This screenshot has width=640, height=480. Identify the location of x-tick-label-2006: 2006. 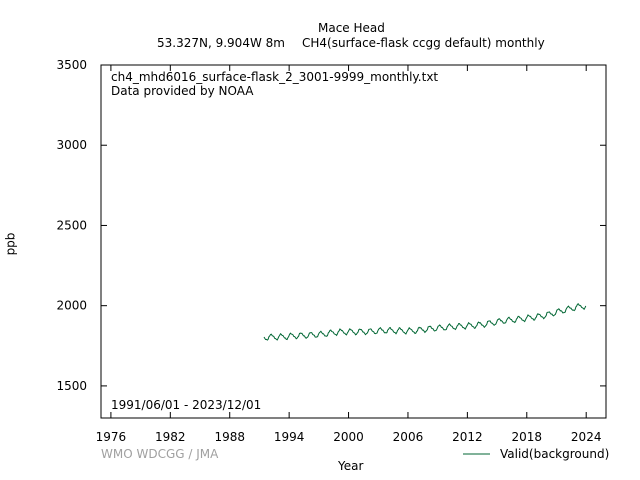
(408, 437).